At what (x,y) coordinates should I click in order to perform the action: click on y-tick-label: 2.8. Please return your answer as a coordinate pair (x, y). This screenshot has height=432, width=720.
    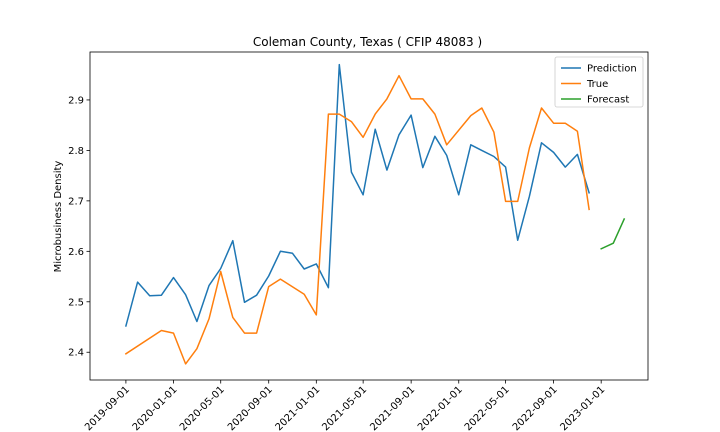
    Looking at the image, I should click on (76, 151).